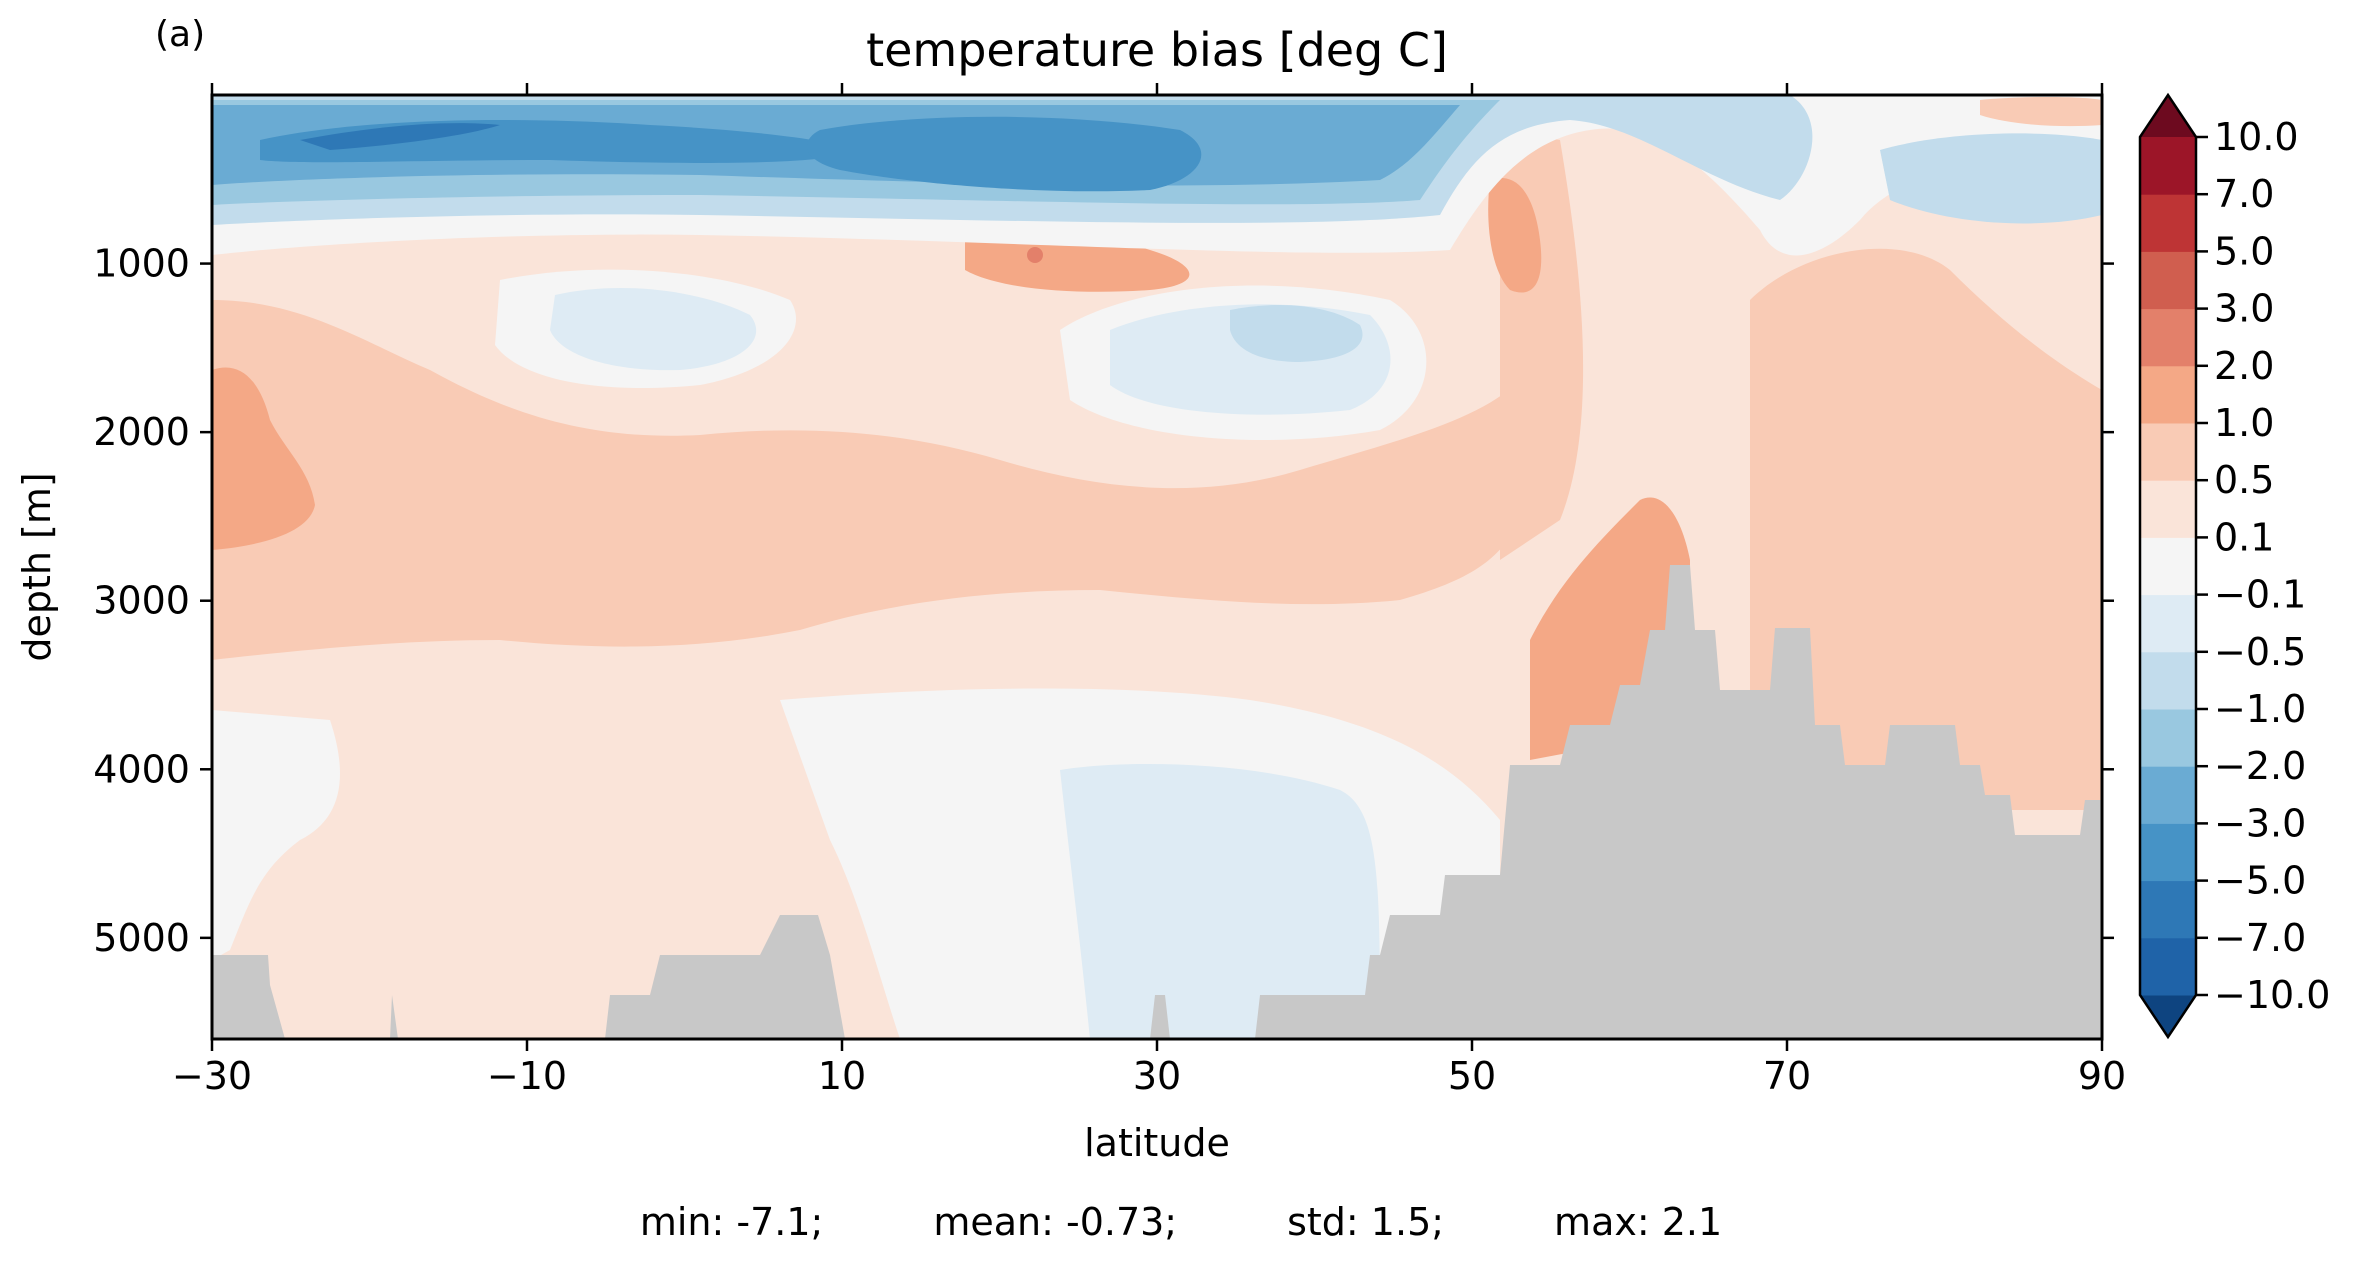  I want to click on panel-label: (a), so click(180, 34).